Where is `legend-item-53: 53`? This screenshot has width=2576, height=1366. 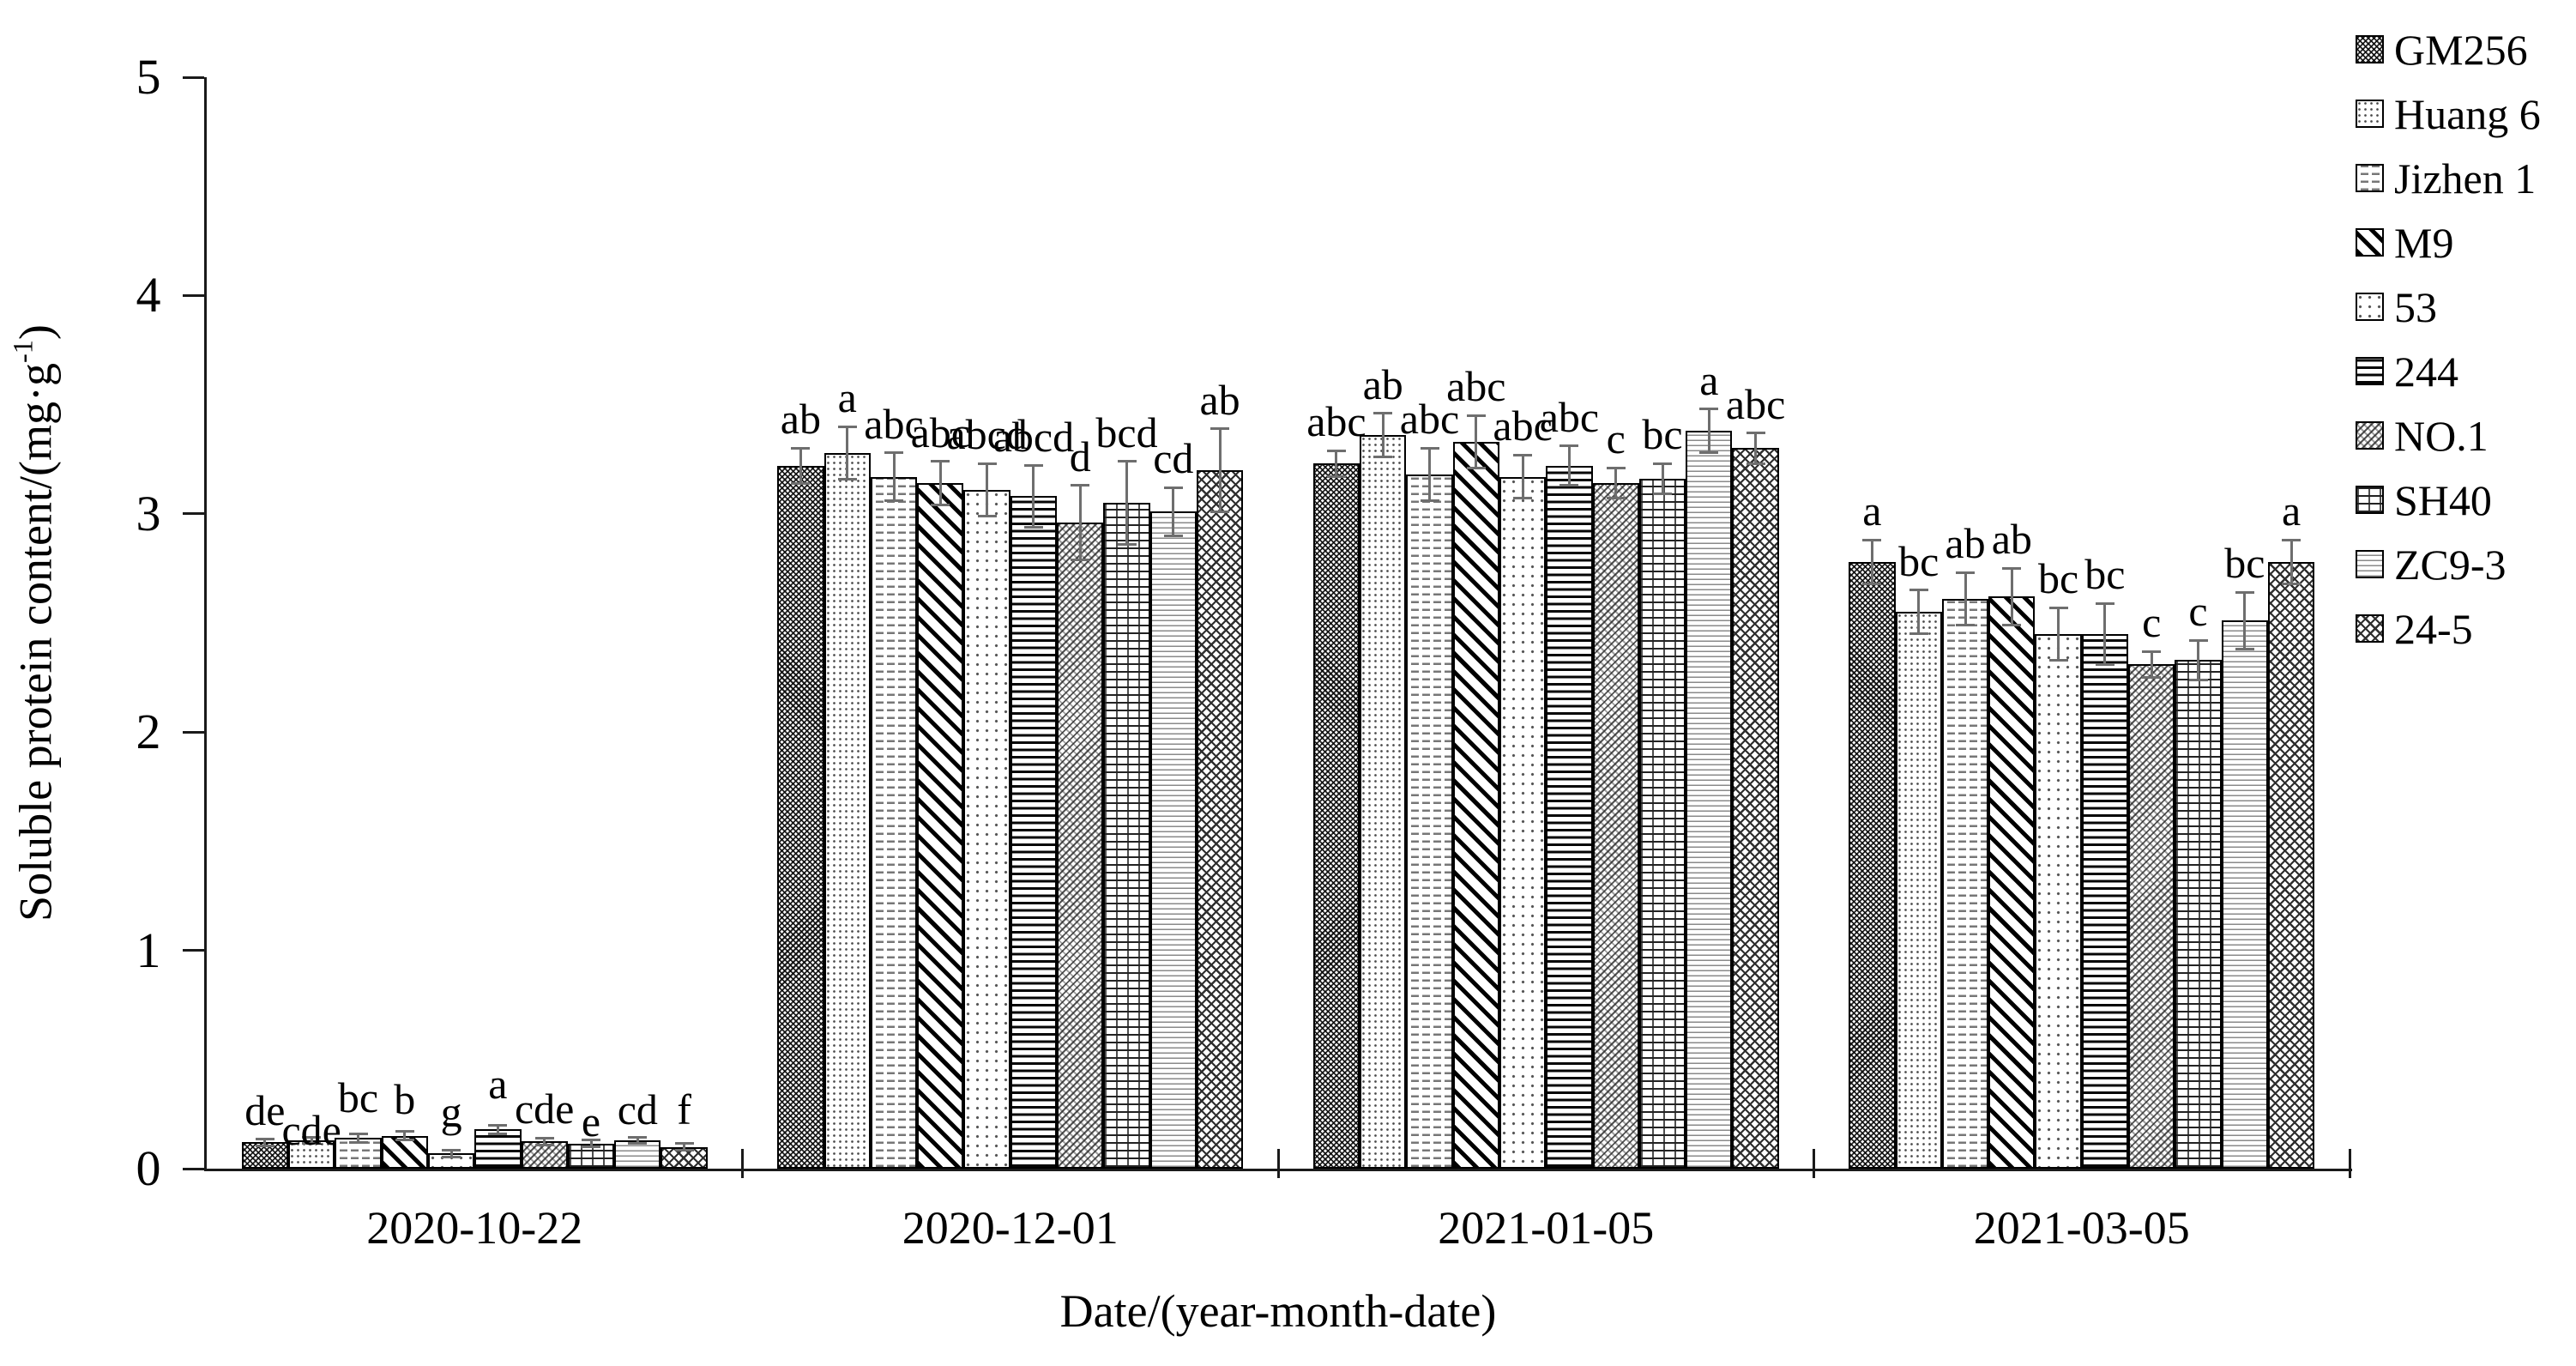 legend-item-53: 53 is located at coordinates (2448, 307).